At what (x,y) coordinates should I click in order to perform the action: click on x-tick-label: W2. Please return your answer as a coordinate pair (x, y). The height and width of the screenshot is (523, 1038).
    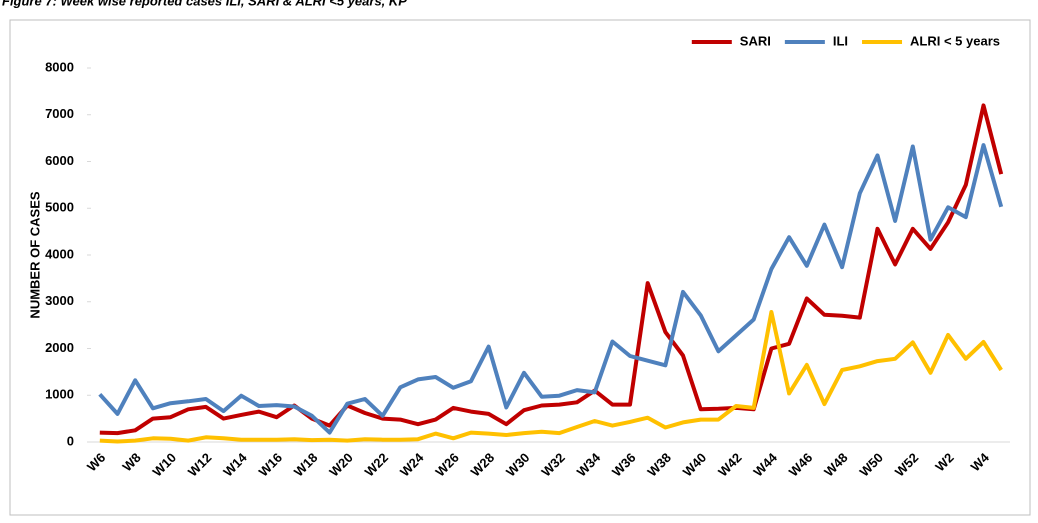
    Looking at the image, I should click on (944, 462).